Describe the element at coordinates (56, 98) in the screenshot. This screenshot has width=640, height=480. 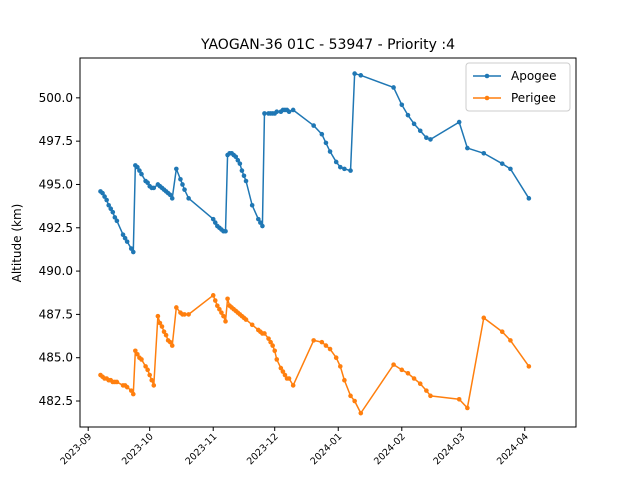
I see `y-tick-label: 500.0` at that location.